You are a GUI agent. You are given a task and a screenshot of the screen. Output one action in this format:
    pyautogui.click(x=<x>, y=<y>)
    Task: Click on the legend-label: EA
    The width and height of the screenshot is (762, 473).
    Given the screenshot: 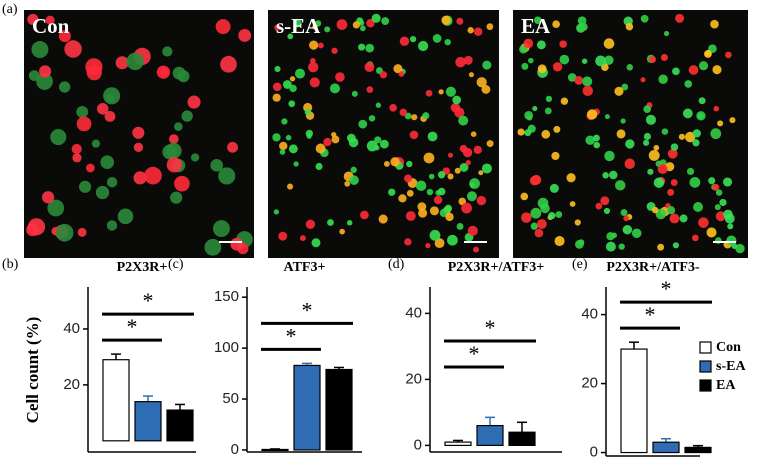 What is the action you would take?
    pyautogui.click(x=726, y=385)
    